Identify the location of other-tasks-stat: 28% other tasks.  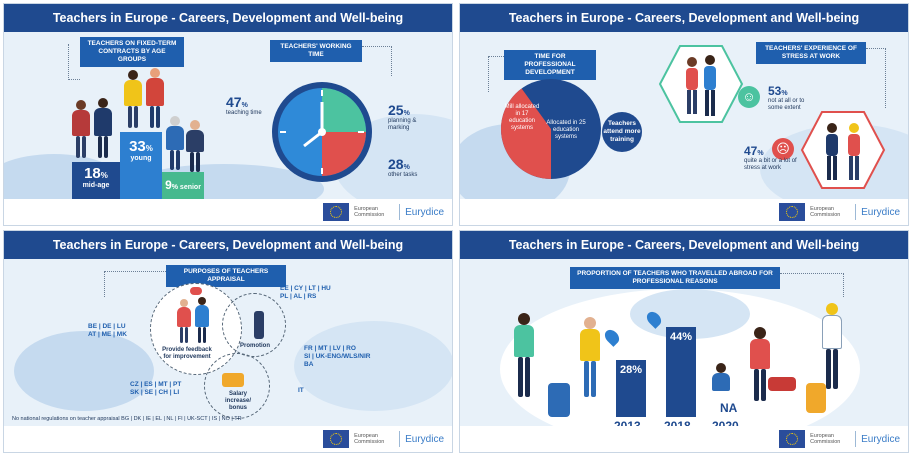
(403, 167).